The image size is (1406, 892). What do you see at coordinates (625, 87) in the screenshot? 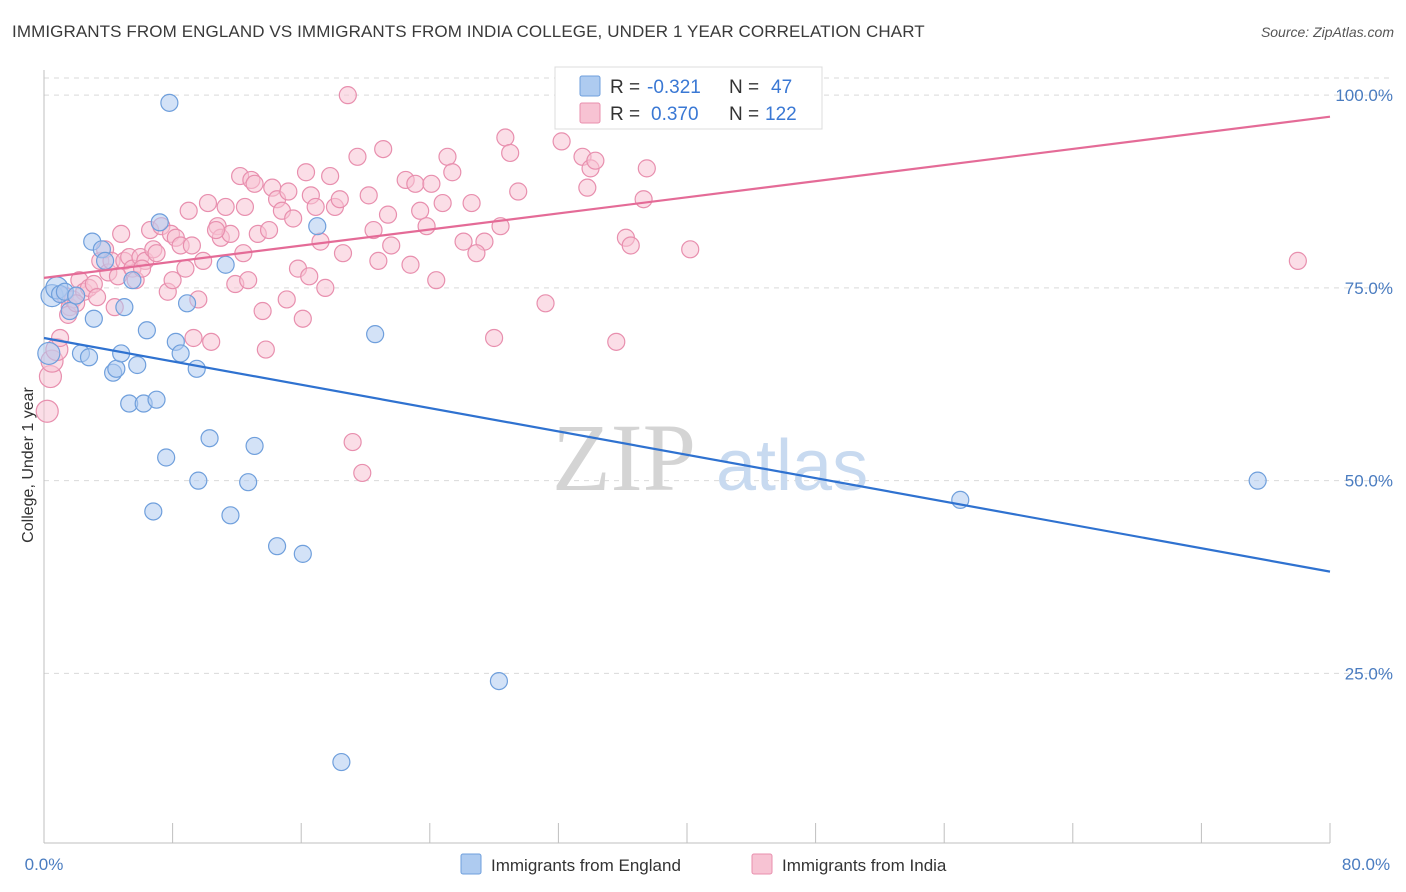
I see `england-r-label: R =` at bounding box center [625, 87].